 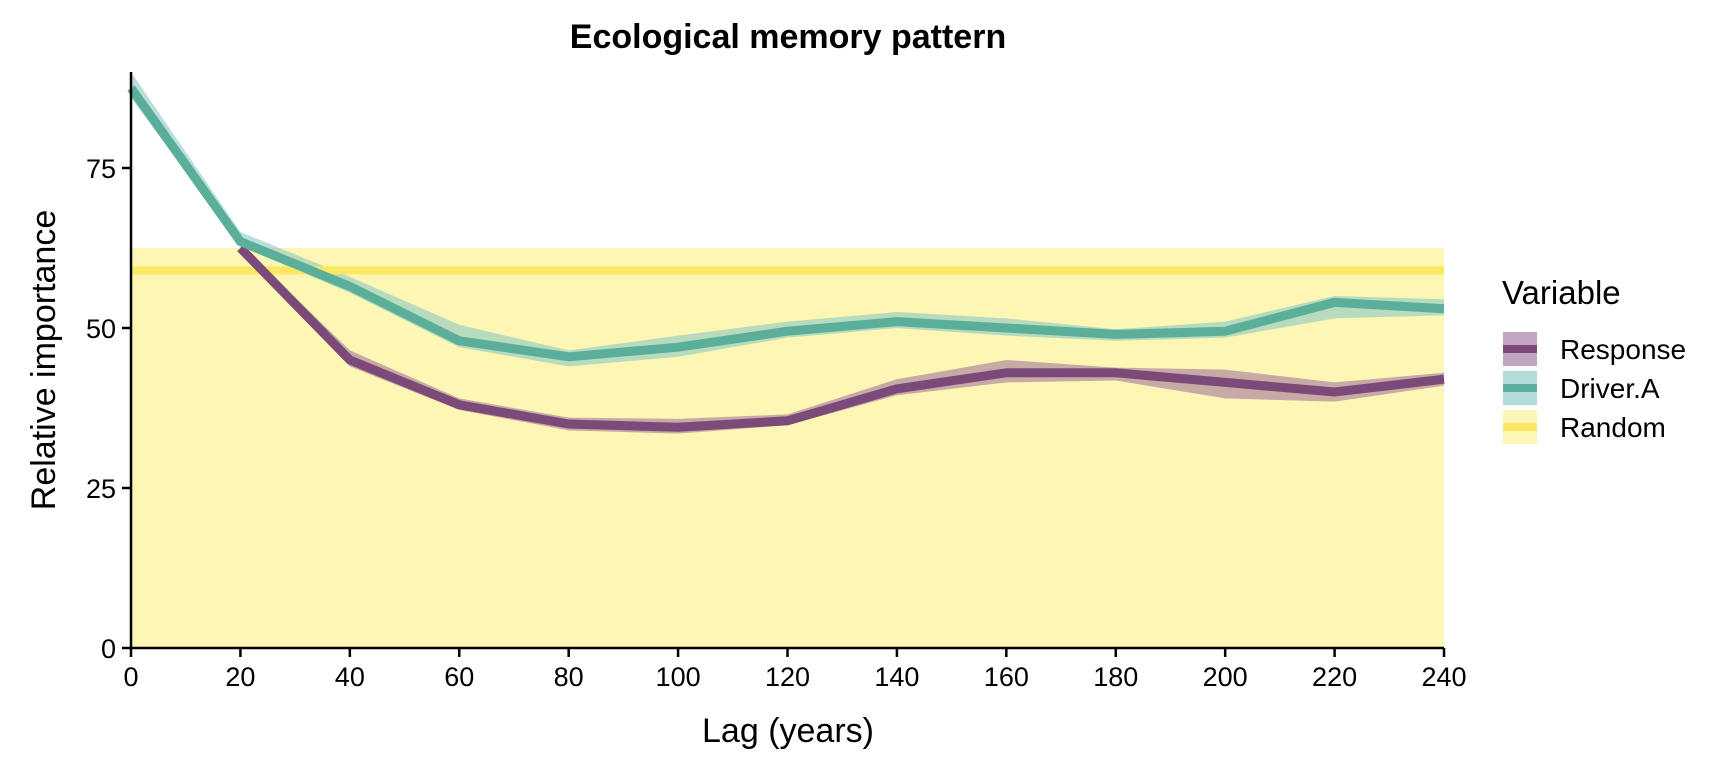 What do you see at coordinates (459, 677) in the screenshot?
I see `x-tick-label: 60` at bounding box center [459, 677].